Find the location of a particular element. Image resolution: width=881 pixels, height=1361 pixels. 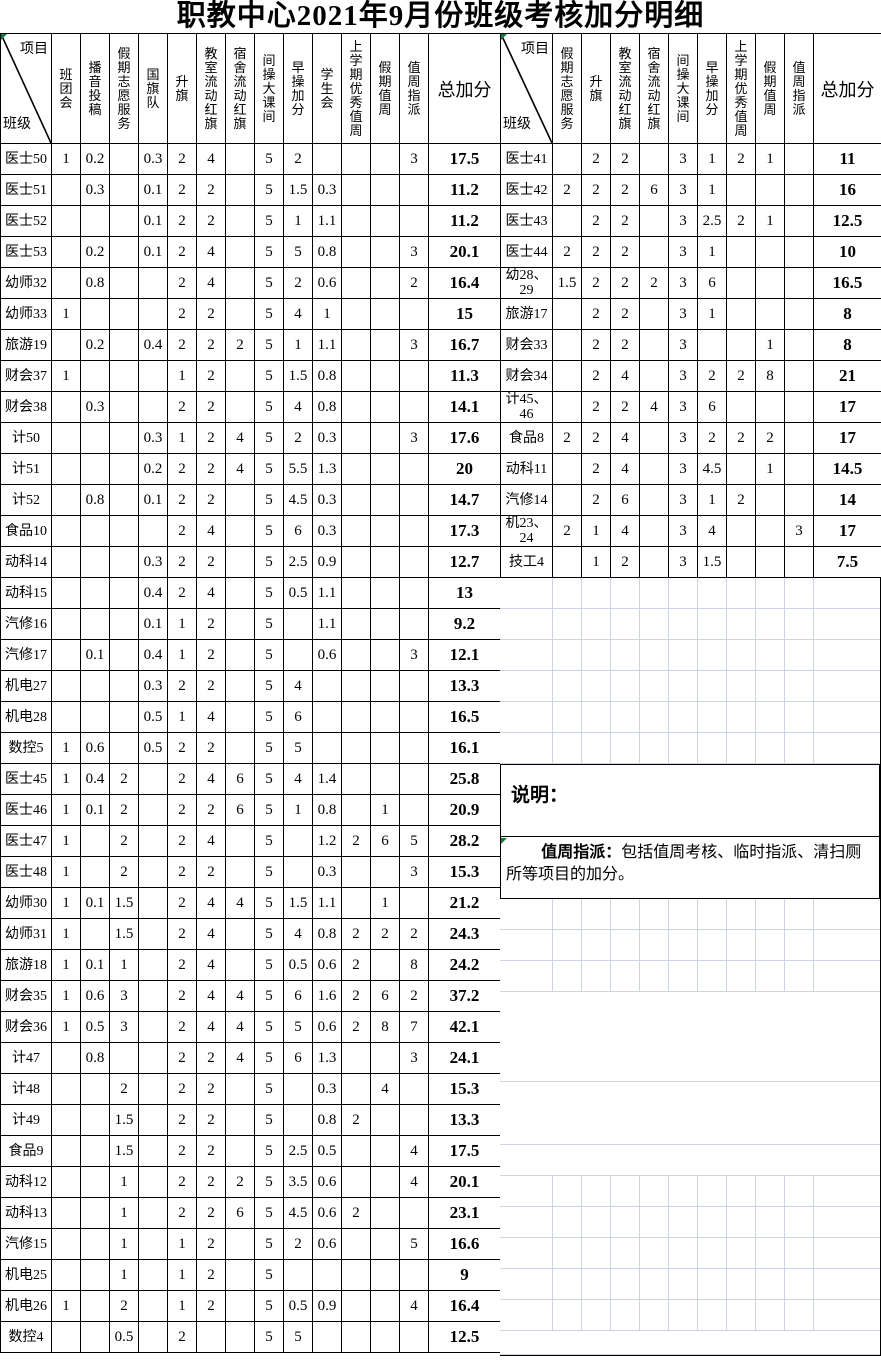

total-cell: 21 is located at coordinates (847, 376).